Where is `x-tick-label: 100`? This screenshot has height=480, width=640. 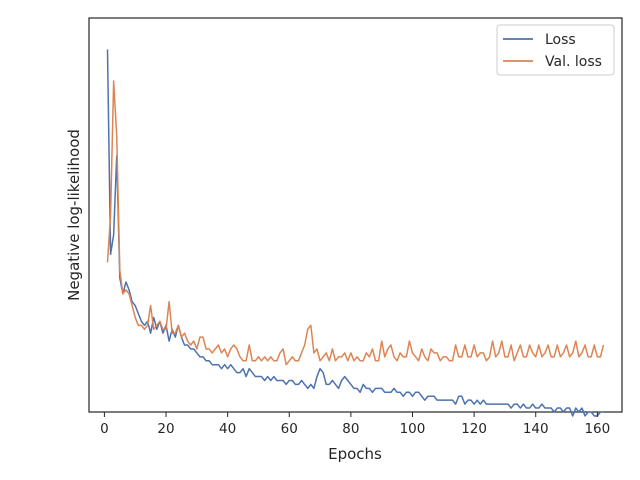
x-tick-label: 100 is located at coordinates (413, 429).